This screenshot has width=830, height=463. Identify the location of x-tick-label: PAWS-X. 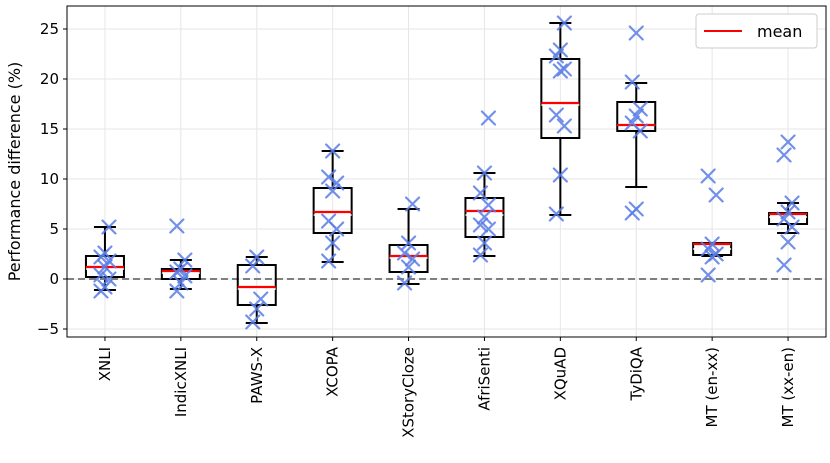
(257, 375).